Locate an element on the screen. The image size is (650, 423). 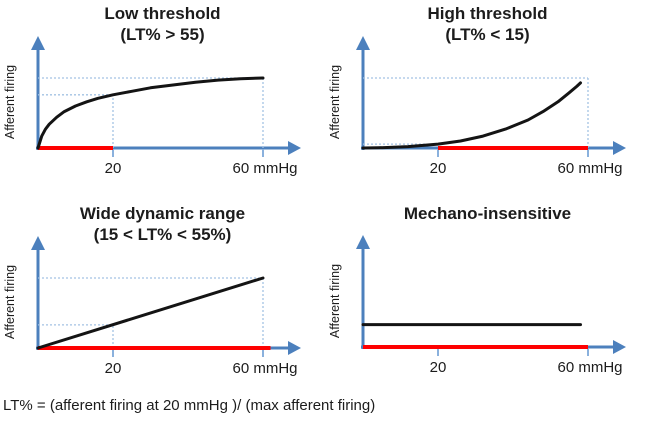
panel-subtitle: (15 < LT% < 55%) is located at coordinates (162, 235).